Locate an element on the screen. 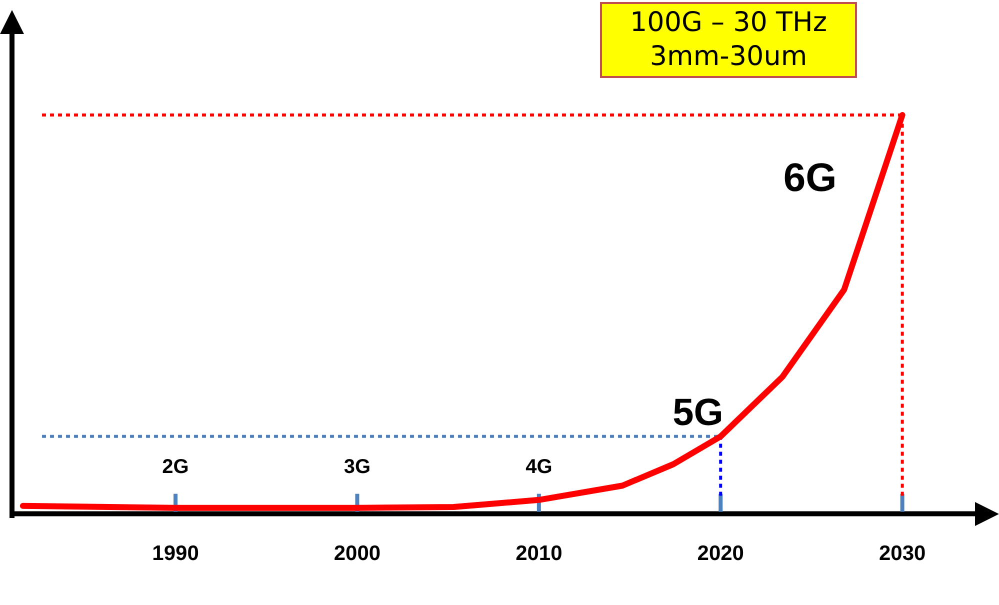  x-tick-label: 1990 is located at coordinates (175, 554).